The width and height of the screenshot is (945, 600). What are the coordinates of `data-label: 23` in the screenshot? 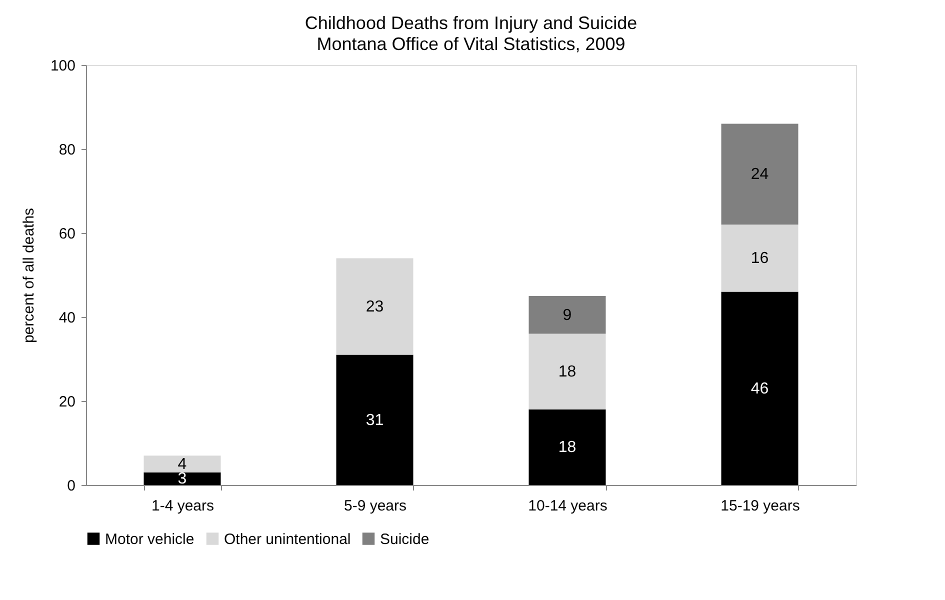 It's located at (375, 307).